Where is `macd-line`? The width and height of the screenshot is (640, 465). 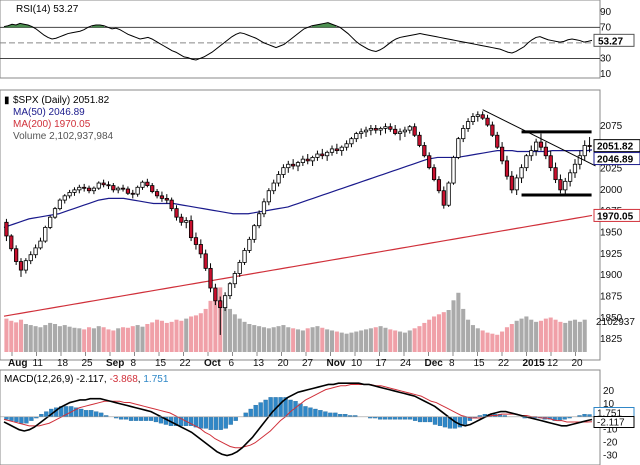 macd-line is located at coordinates (298, 419).